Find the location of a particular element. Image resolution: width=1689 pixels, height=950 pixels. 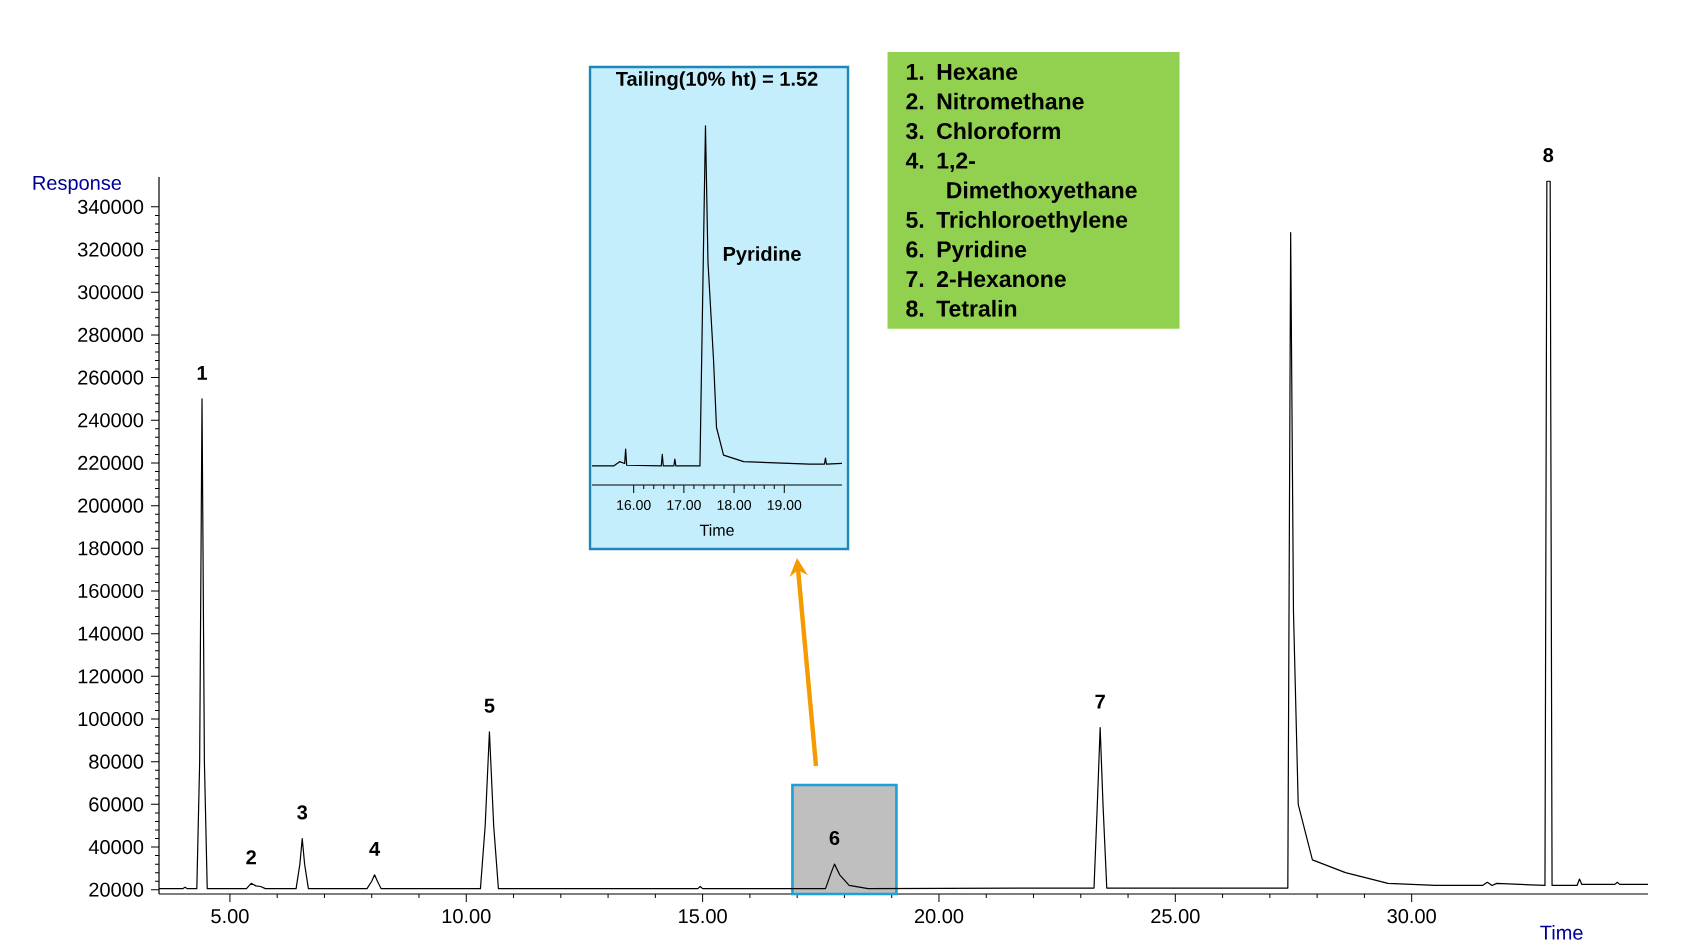

annotation: 6 is located at coordinates (834, 838).